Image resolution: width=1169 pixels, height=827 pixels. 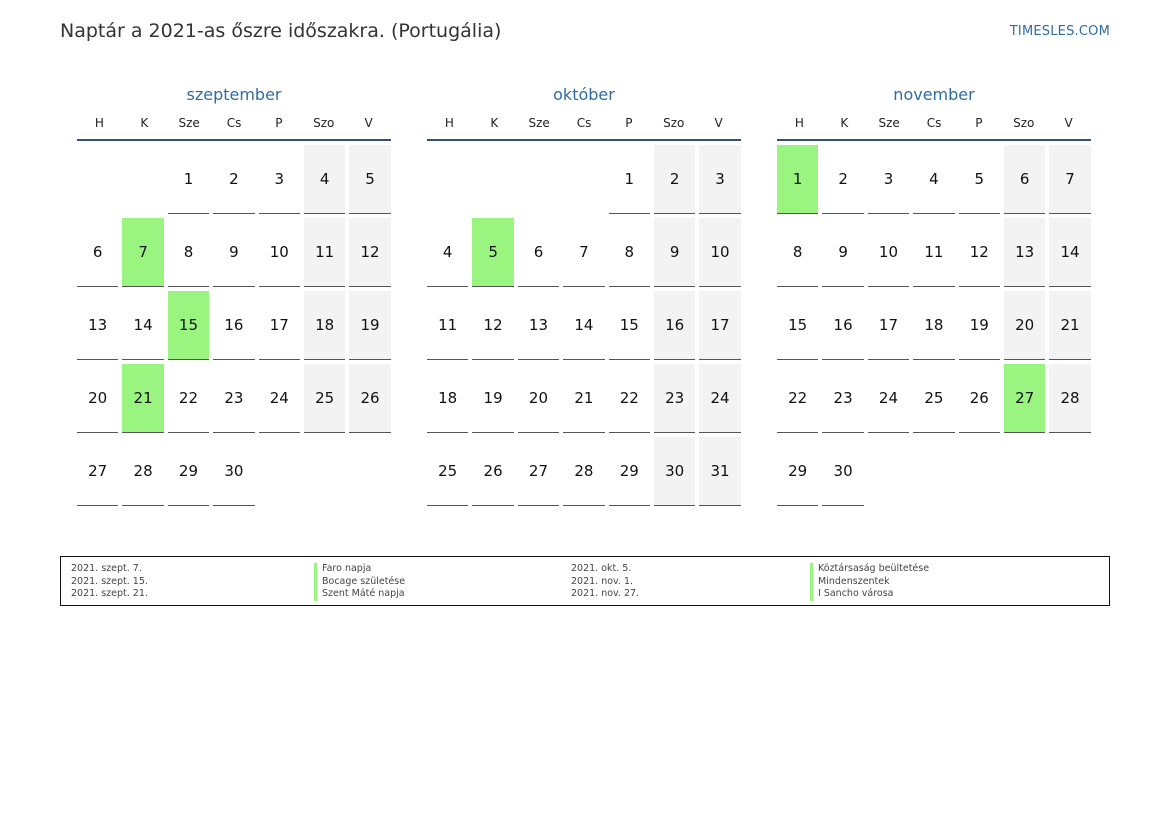 I want to click on day-cell: 31, so click(x=720, y=471).